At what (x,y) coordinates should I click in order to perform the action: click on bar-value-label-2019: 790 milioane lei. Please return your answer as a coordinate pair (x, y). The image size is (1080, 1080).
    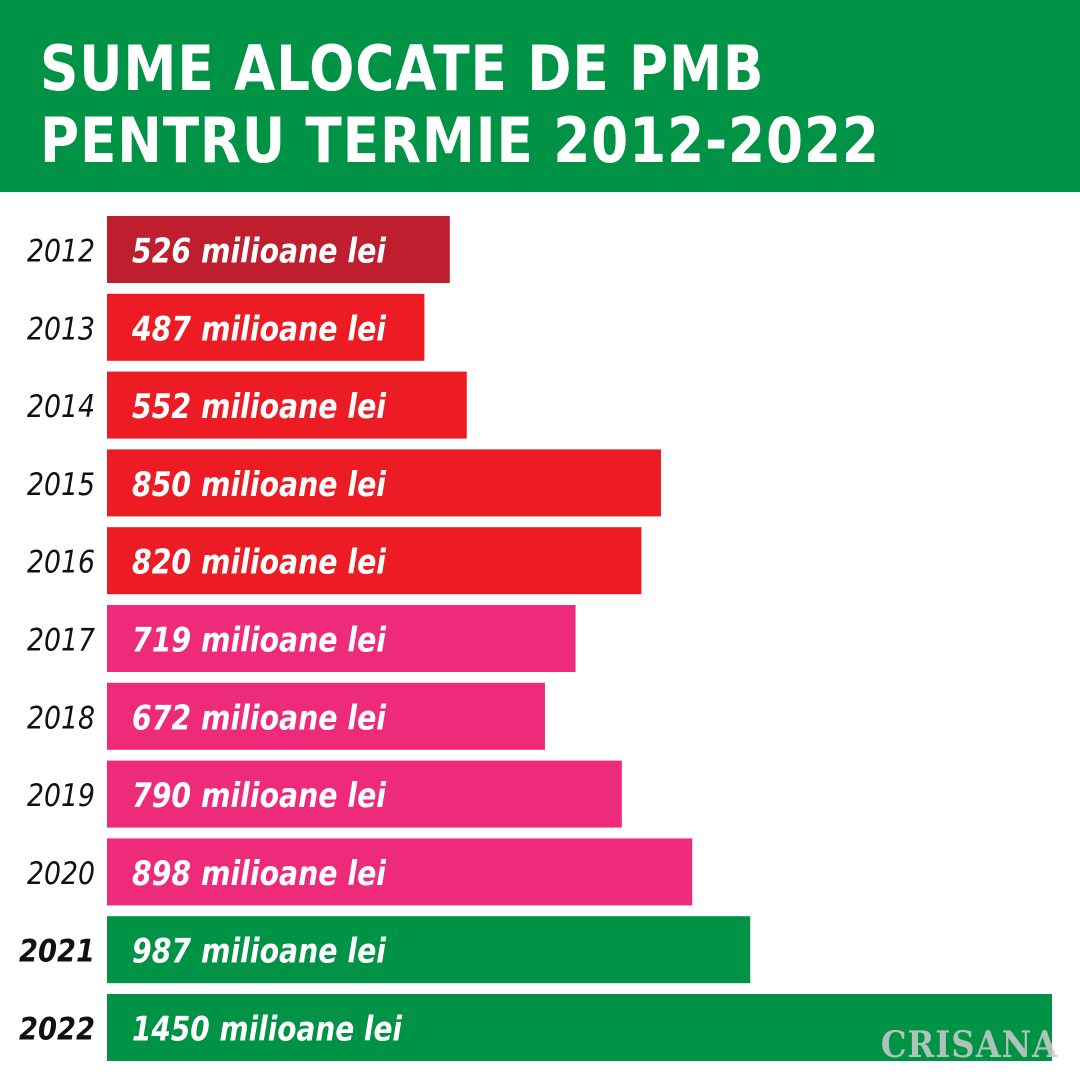
    Looking at the image, I should click on (259, 796).